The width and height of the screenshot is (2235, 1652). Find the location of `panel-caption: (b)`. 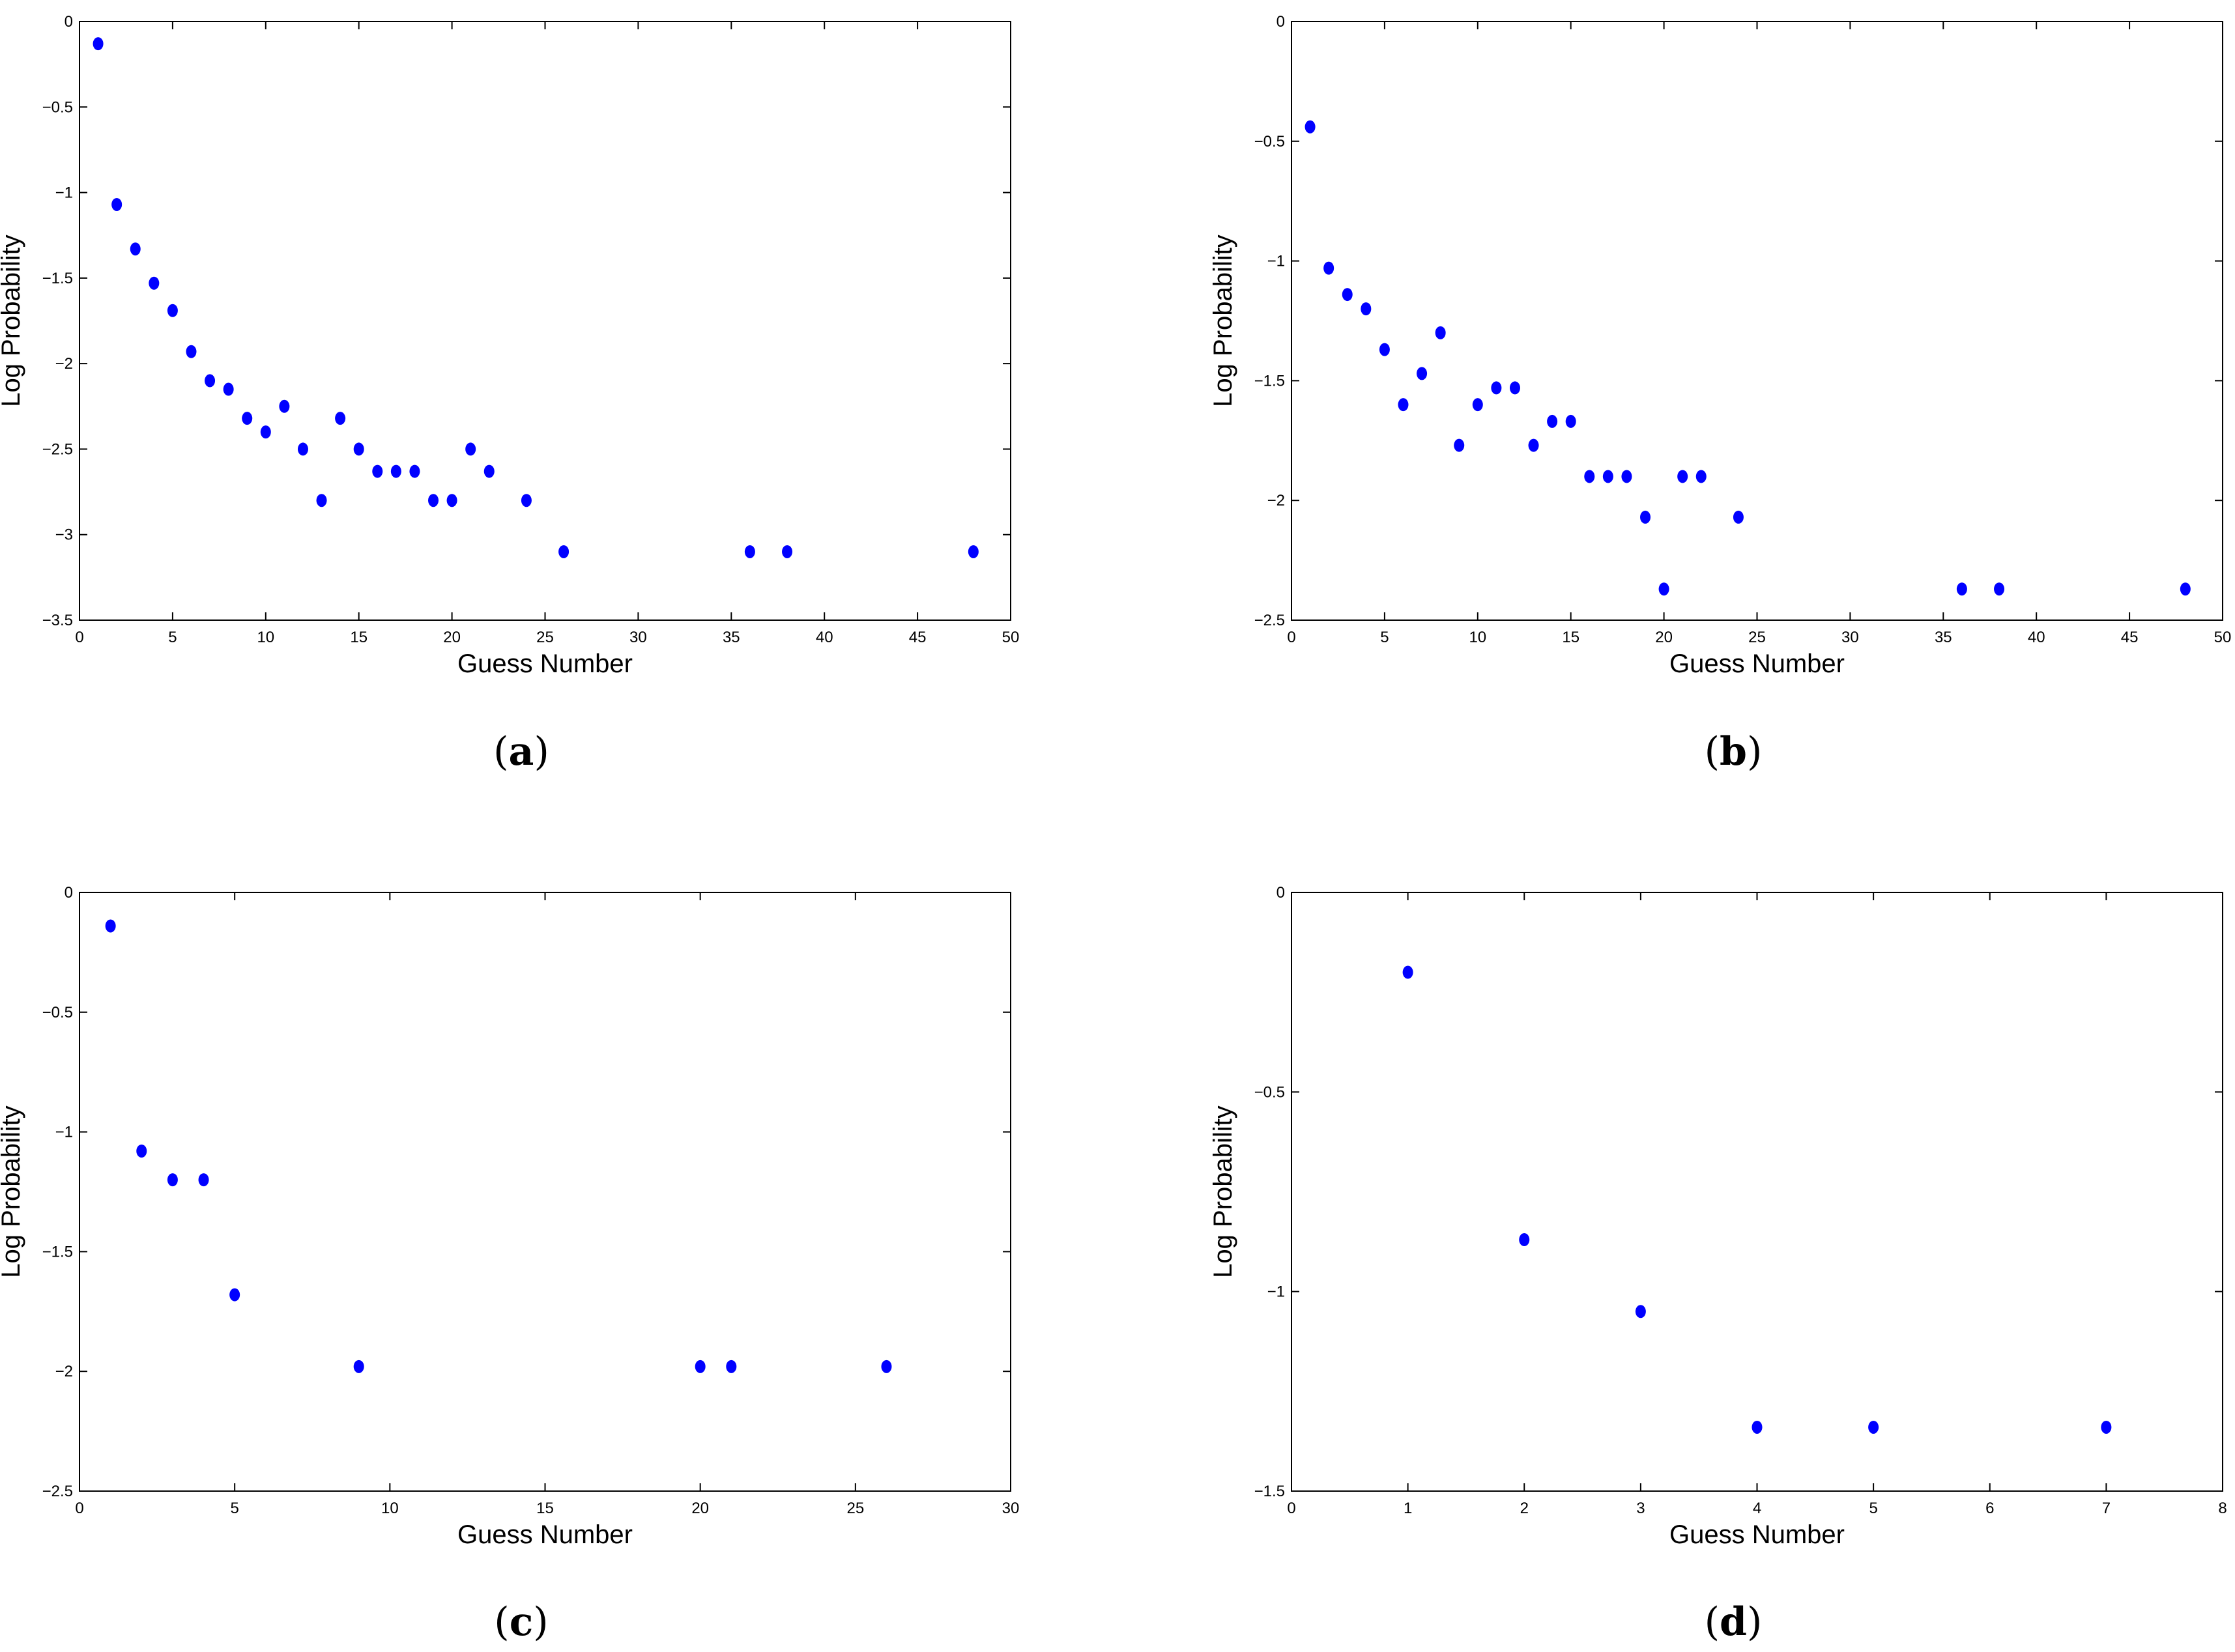

panel-caption: (b) is located at coordinates (1734, 752).